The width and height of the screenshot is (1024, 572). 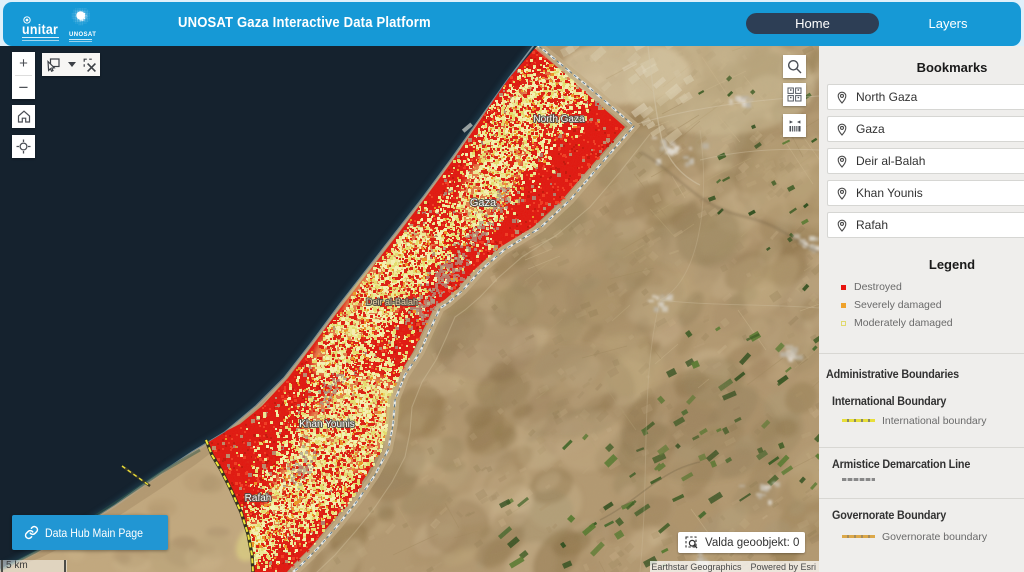 What do you see at coordinates (559, 119) in the screenshot?
I see `svg-text: North Gaza` at bounding box center [559, 119].